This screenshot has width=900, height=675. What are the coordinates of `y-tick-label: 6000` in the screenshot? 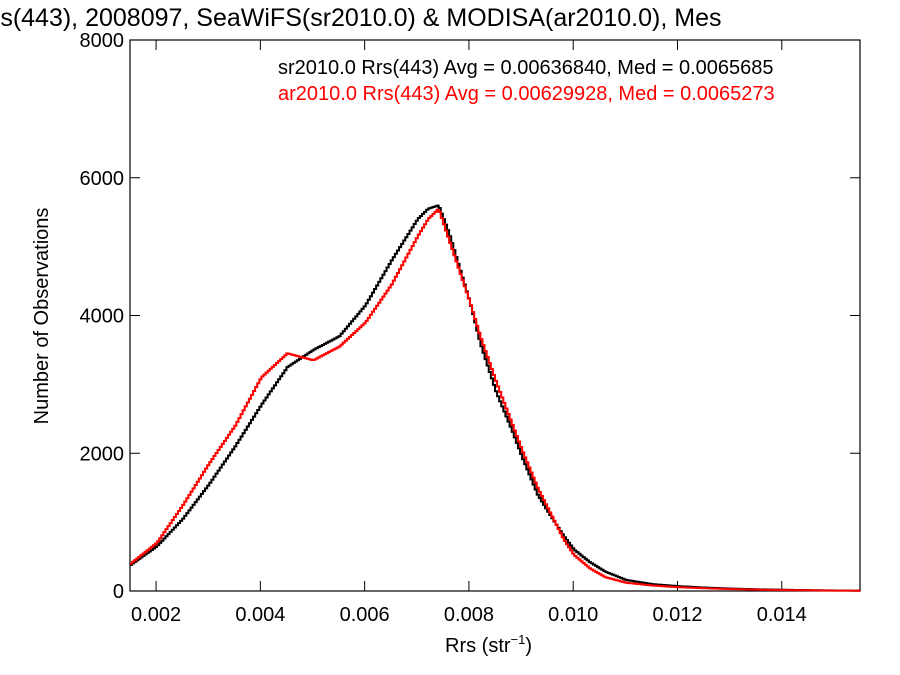 It's located at (102, 179).